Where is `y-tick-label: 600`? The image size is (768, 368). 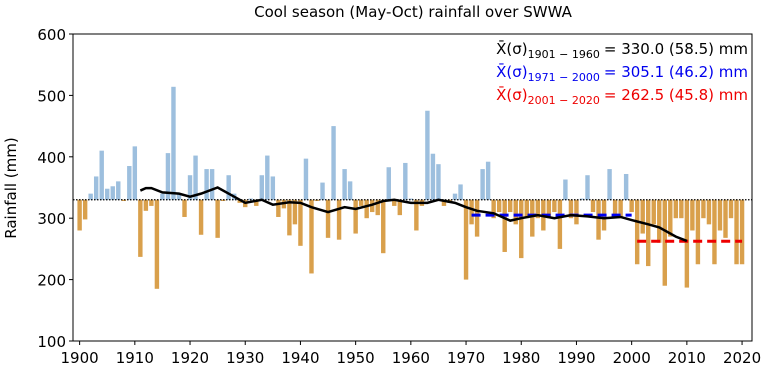 y-tick-label: 600 is located at coordinates (51, 35).